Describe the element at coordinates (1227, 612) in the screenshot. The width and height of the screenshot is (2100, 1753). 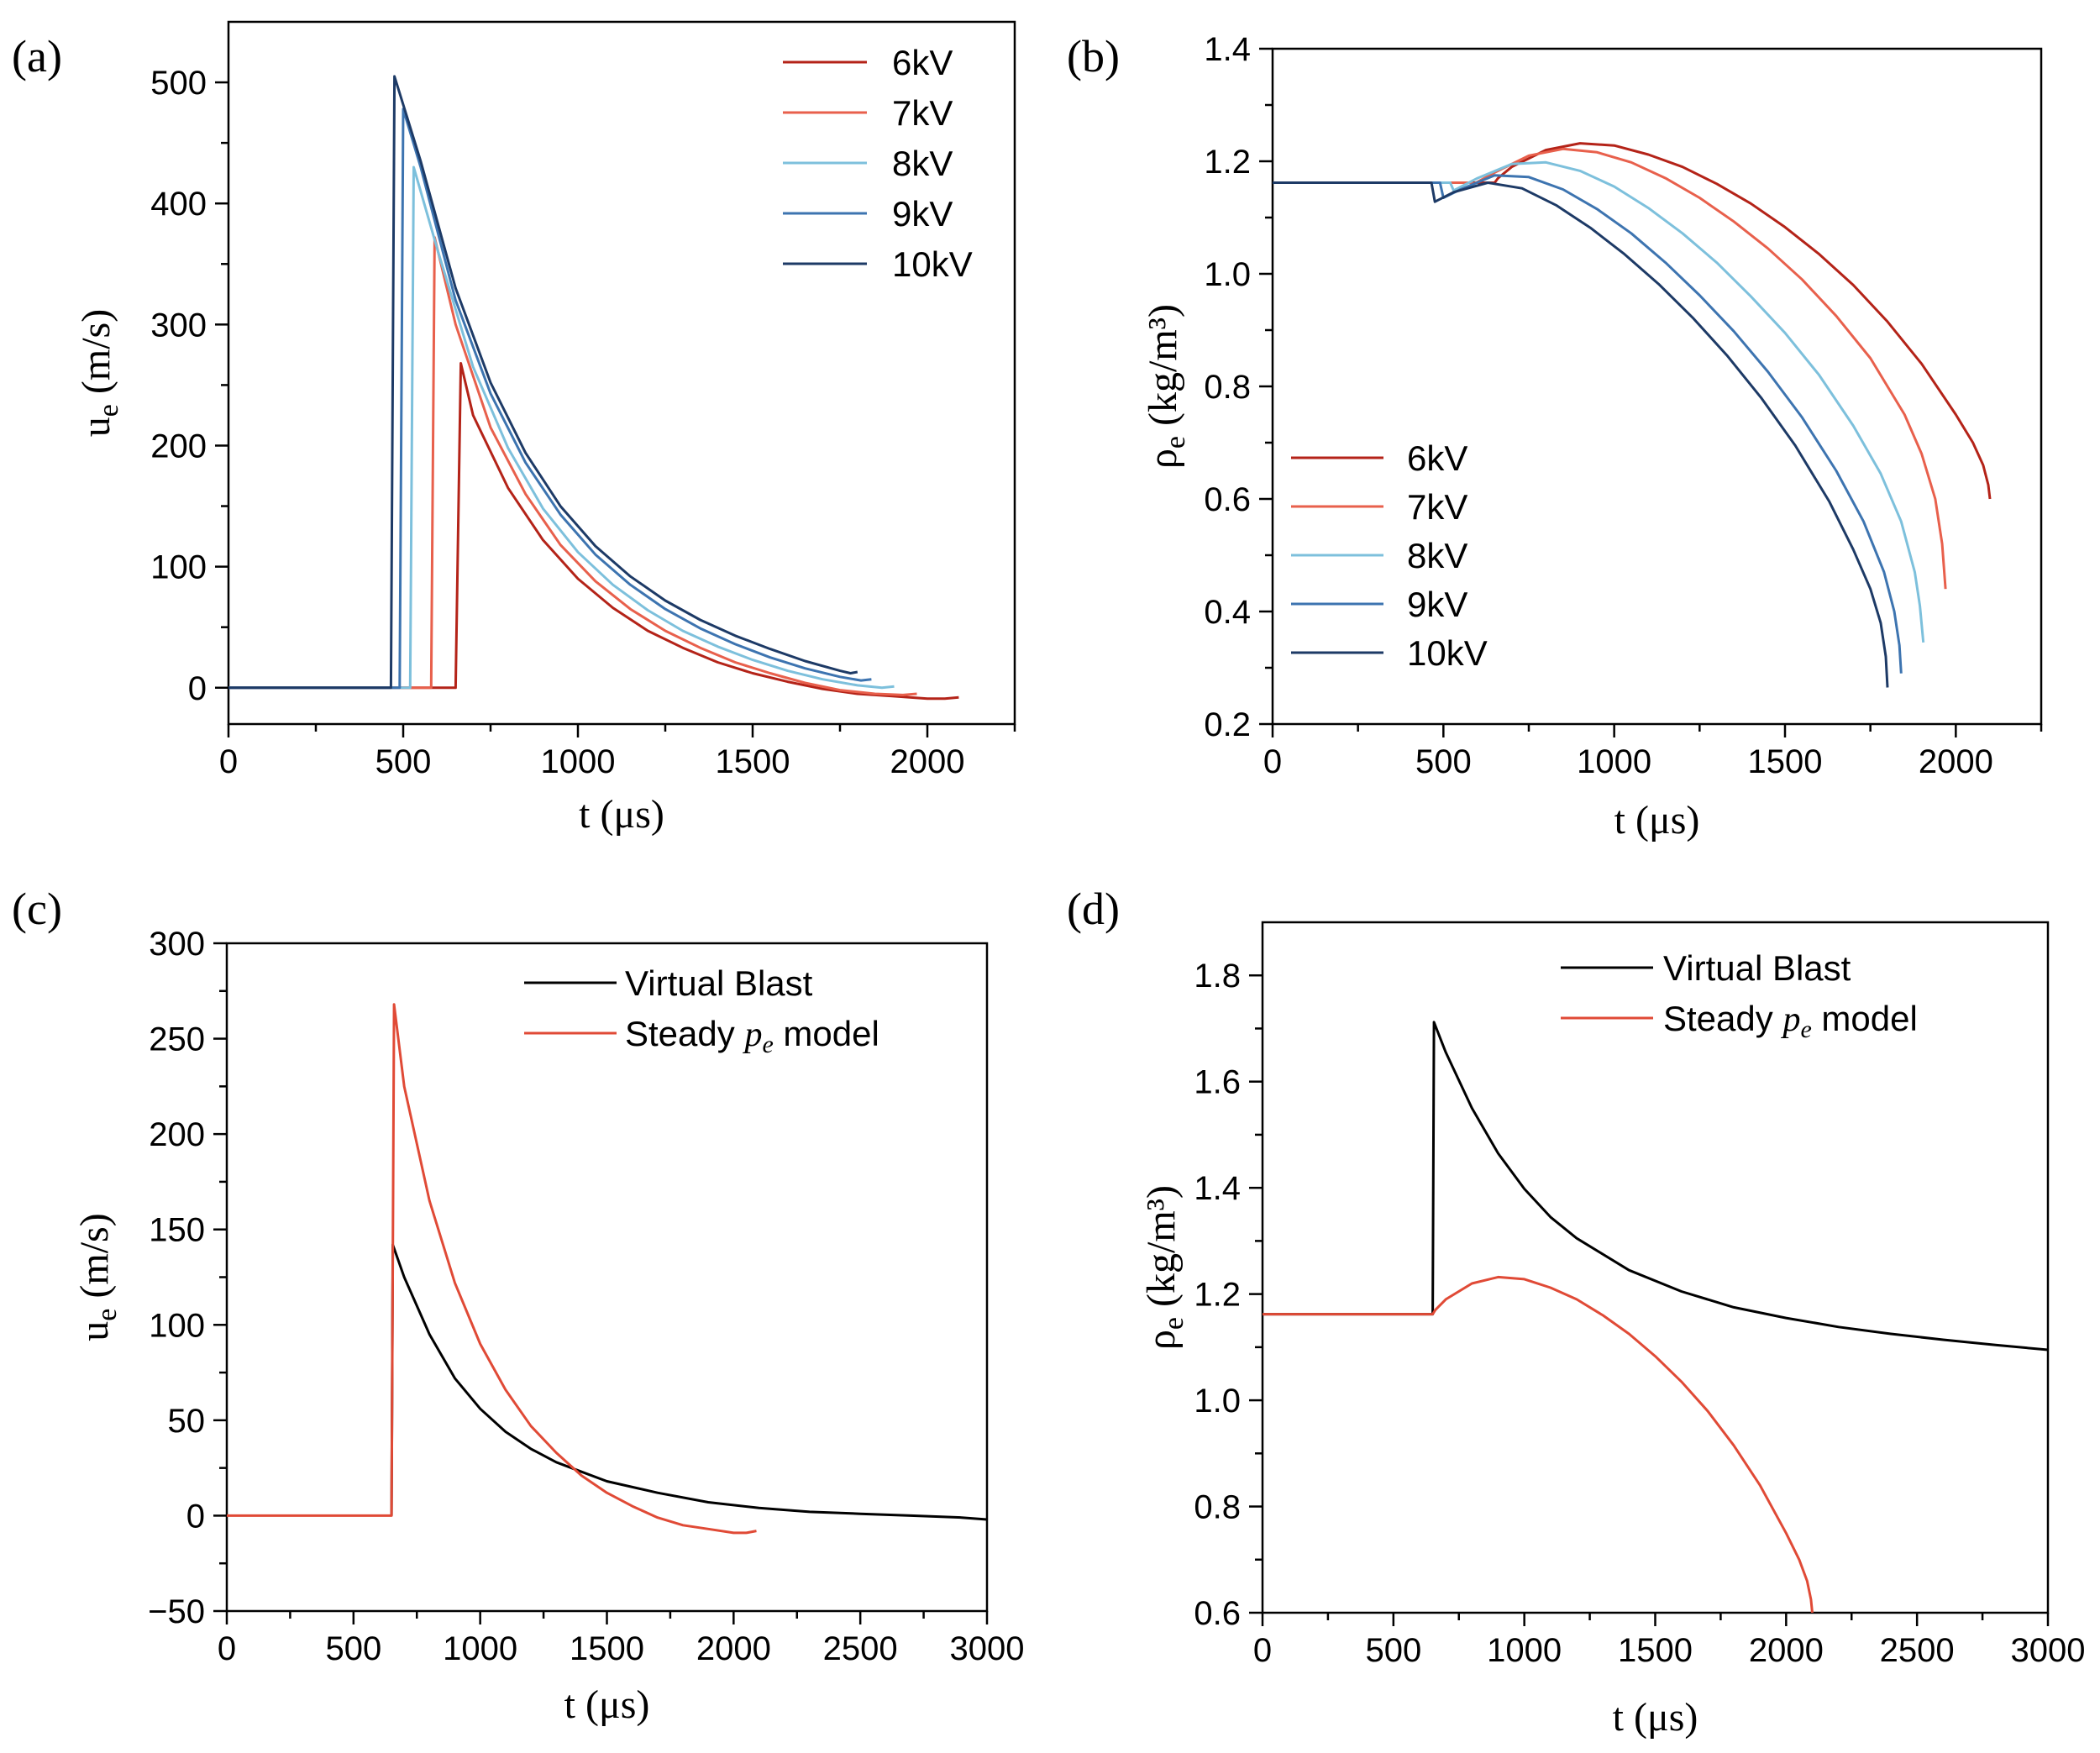
I see `y-tick-label: 0.4` at that location.